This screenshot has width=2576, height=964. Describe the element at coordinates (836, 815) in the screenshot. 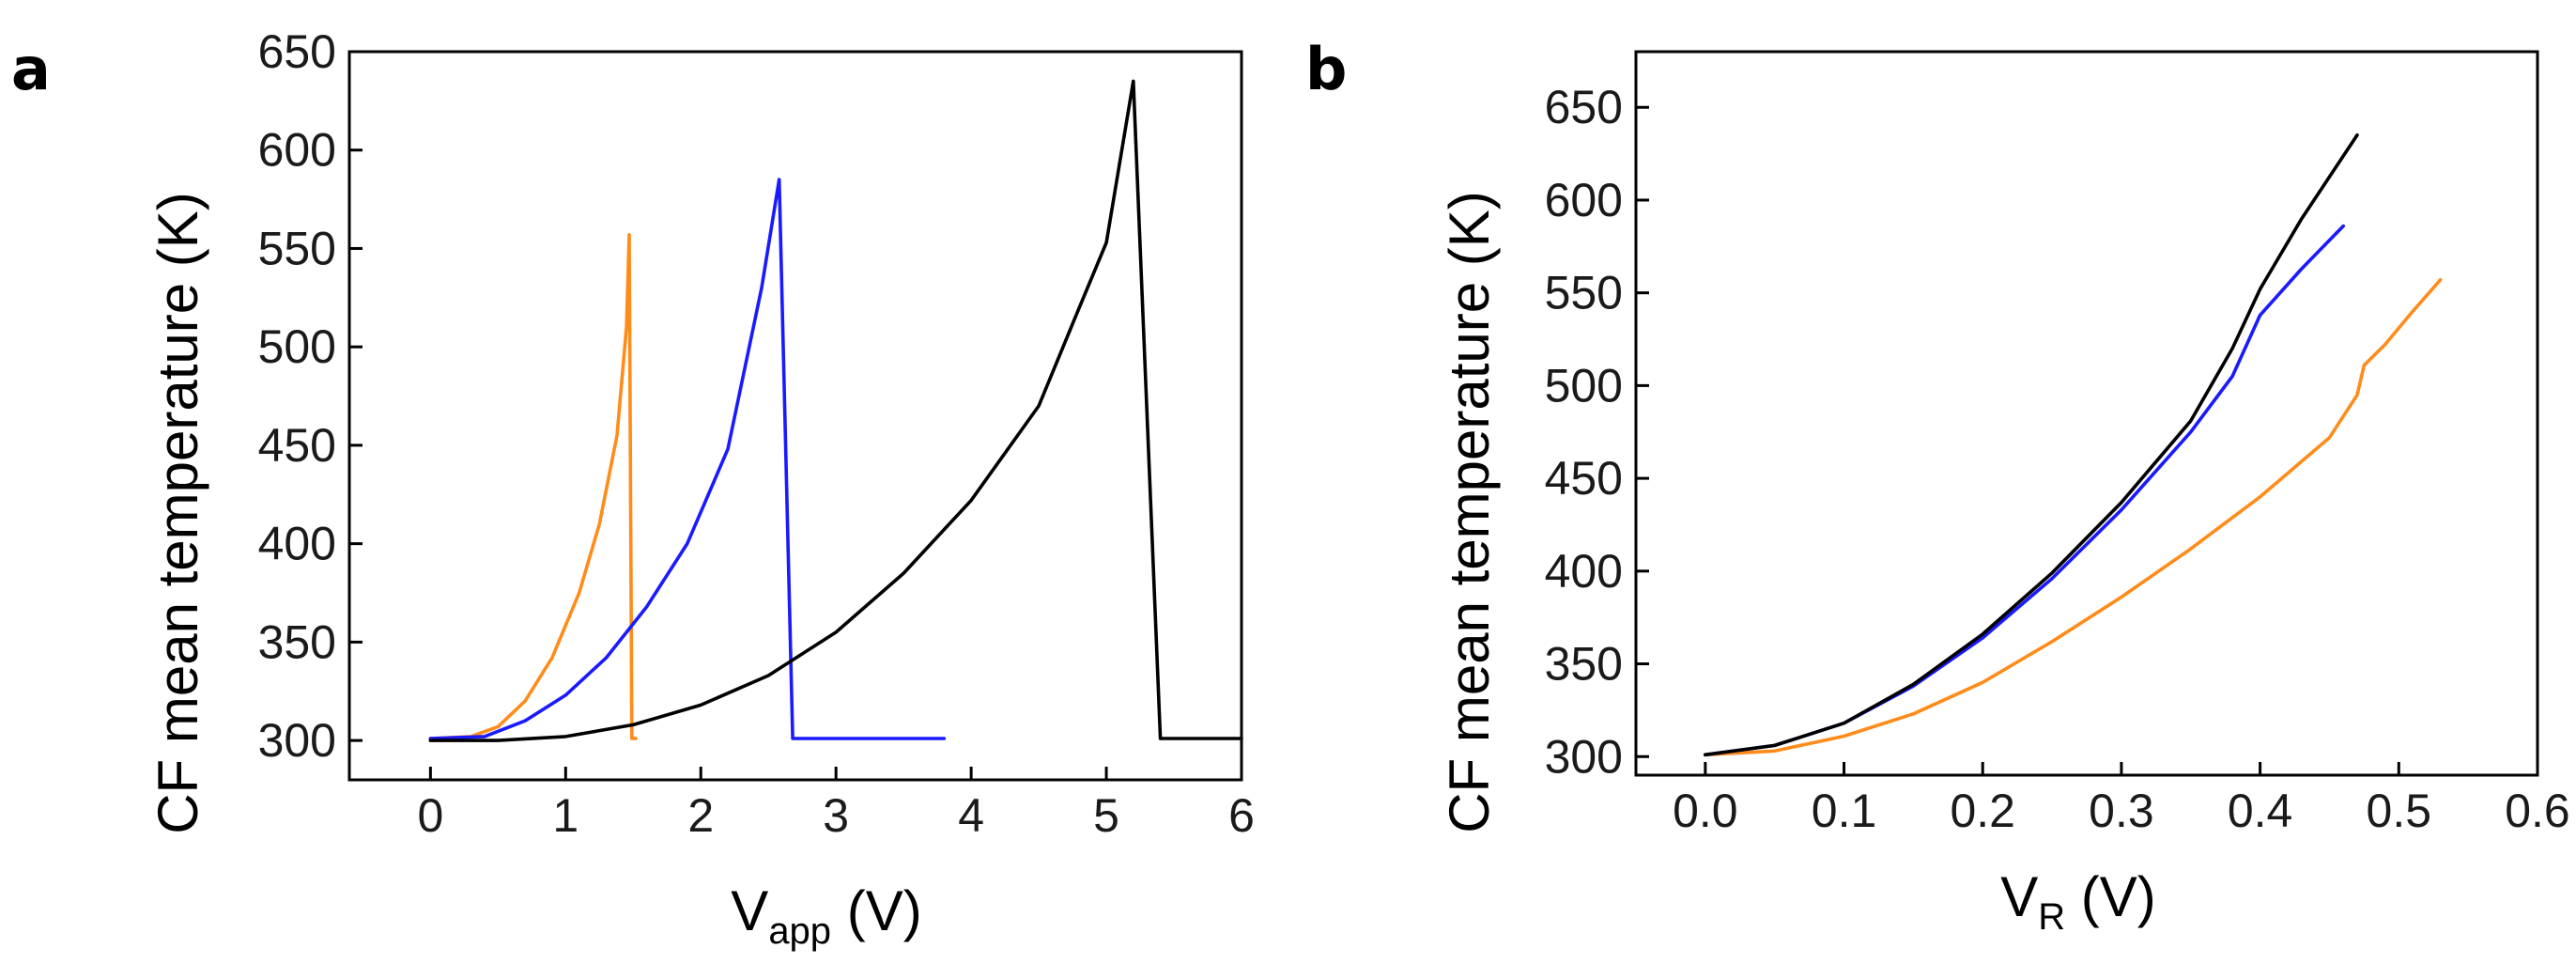

I see `x-tick-label: 3` at that location.